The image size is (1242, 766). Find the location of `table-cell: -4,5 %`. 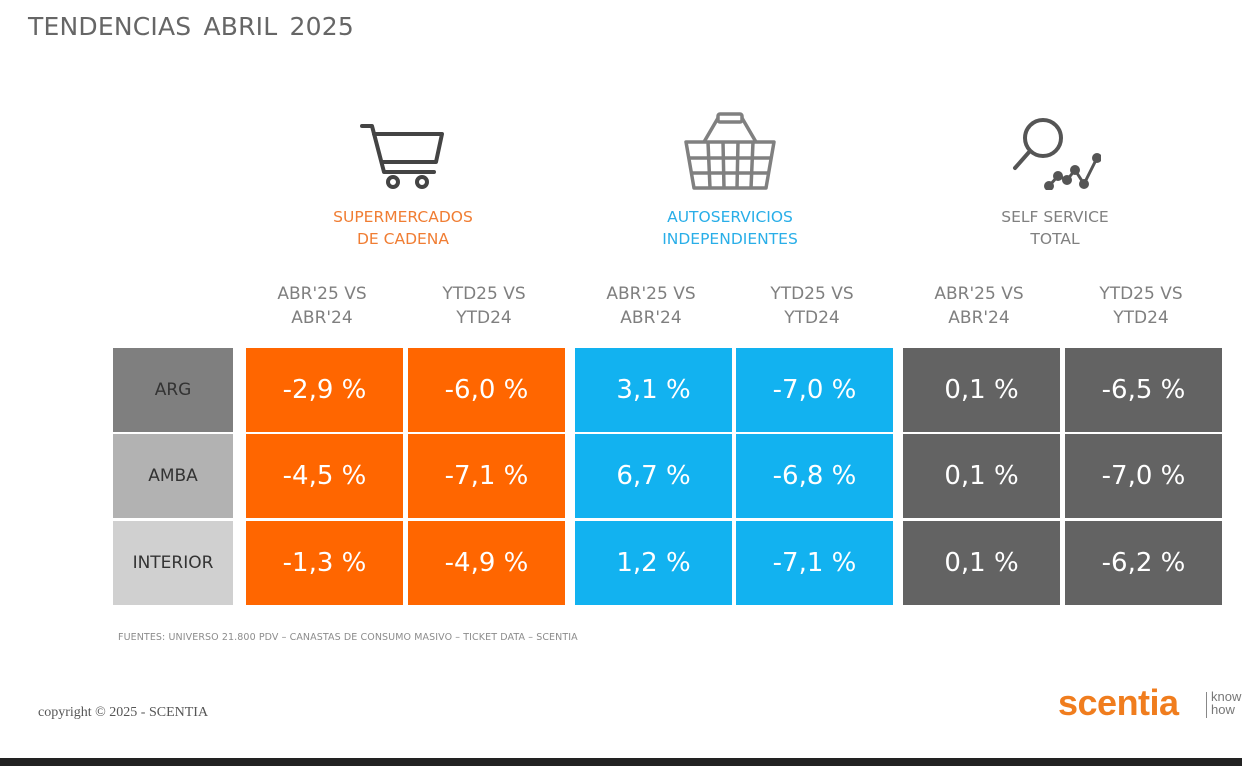

table-cell: -4,5 % is located at coordinates (324, 476).